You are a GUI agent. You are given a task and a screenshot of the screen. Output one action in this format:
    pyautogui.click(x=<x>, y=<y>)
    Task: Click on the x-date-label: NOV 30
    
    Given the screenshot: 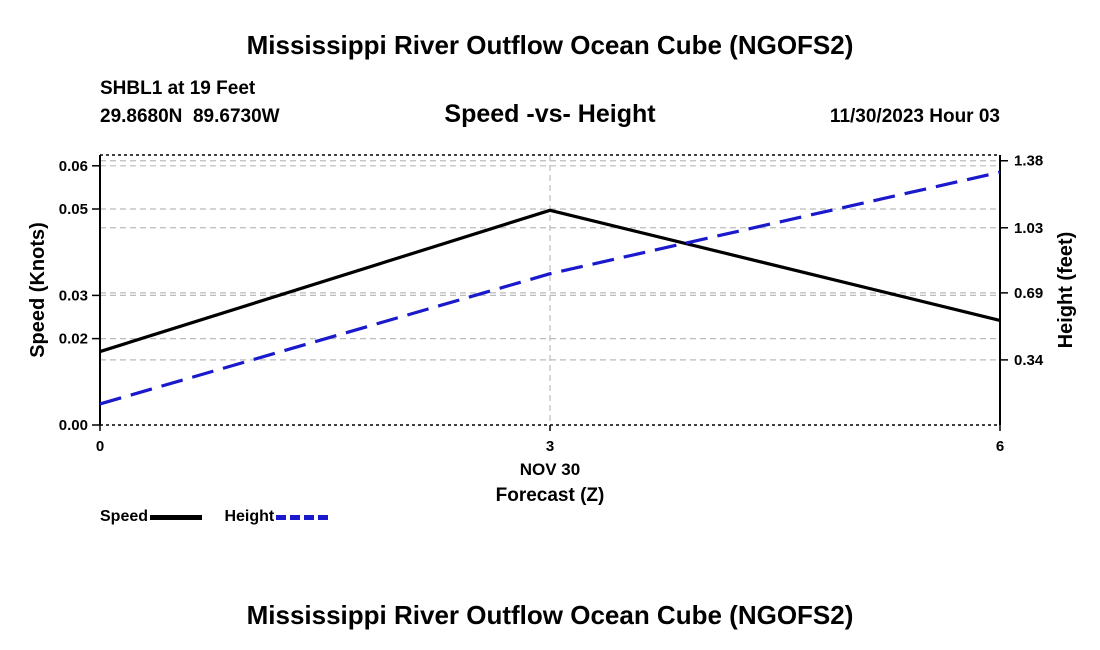 What is the action you would take?
    pyautogui.click(x=550, y=469)
    